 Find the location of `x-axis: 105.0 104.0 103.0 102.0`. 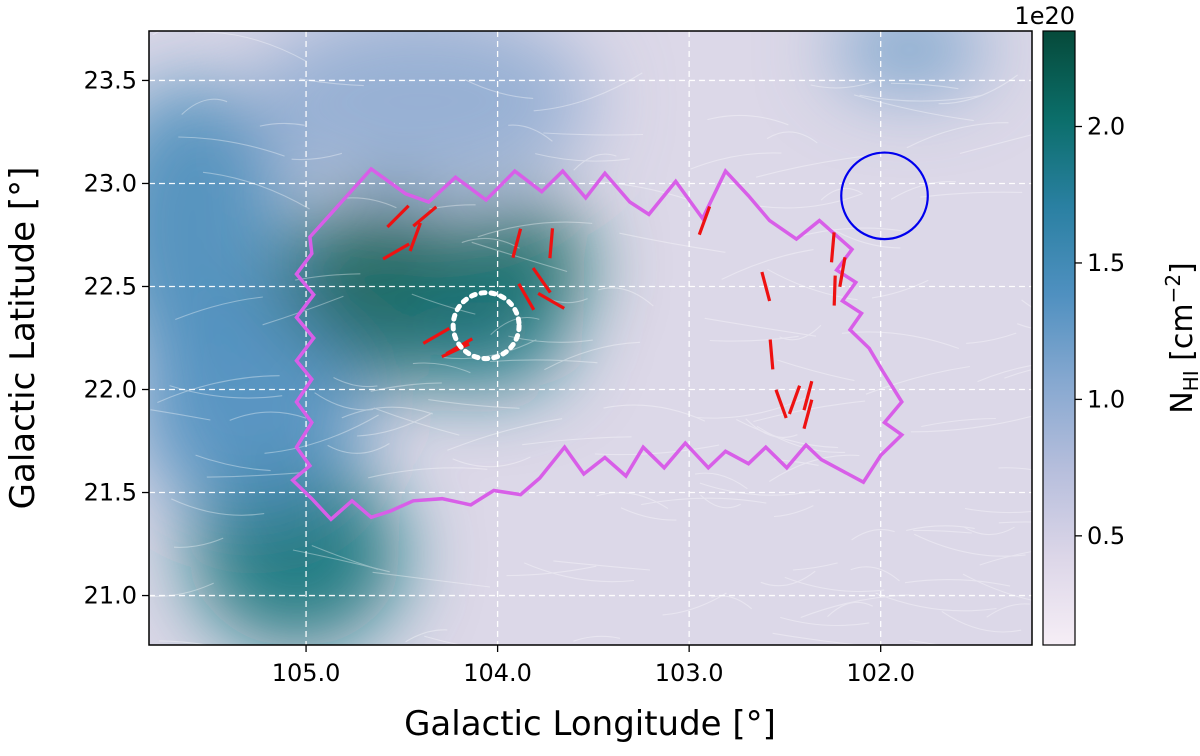

x-axis: 105.0 104.0 103.0 102.0 is located at coordinates (593, 666).